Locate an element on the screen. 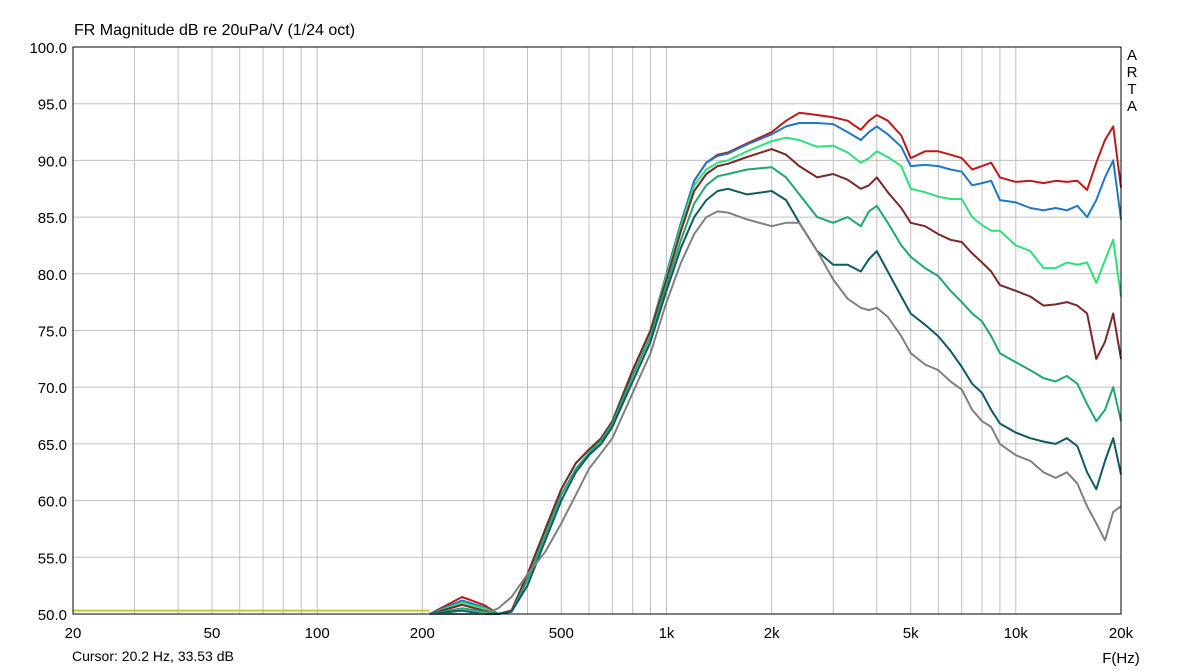 The height and width of the screenshot is (671, 1193). x-axis-label: F(Hz) is located at coordinates (1121, 658).